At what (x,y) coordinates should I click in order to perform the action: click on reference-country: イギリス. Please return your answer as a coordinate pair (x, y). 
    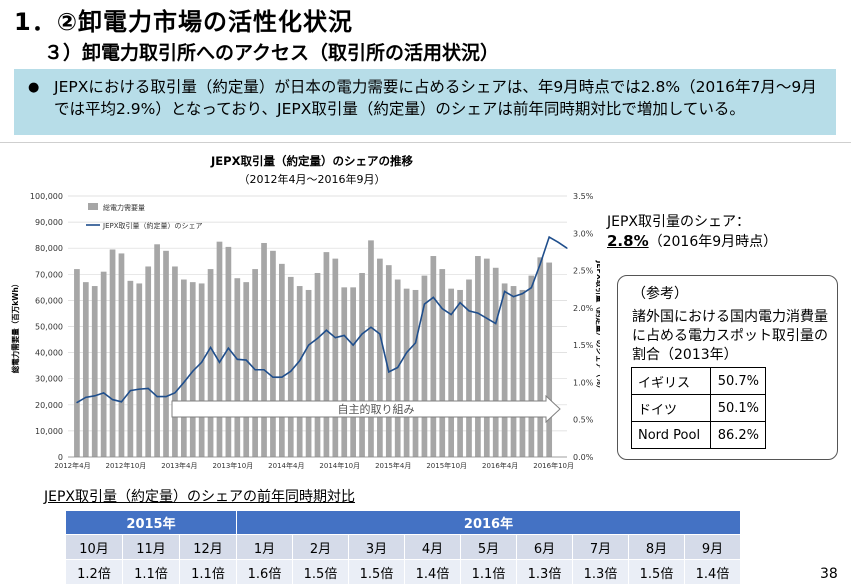
    Looking at the image, I should click on (671, 381).